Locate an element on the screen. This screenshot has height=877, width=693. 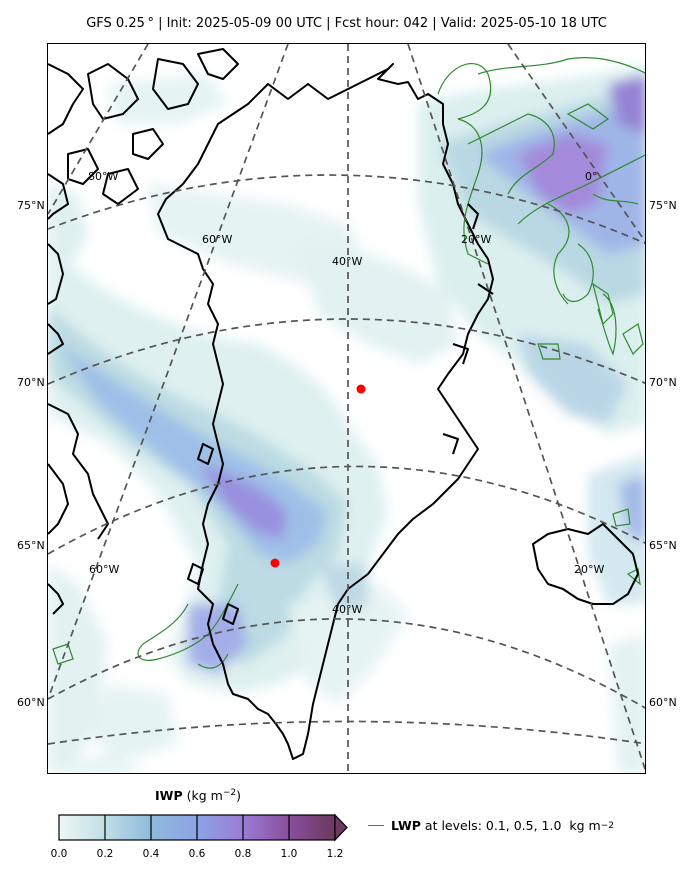
colorbar-tick: 0.0 is located at coordinates (59, 854).